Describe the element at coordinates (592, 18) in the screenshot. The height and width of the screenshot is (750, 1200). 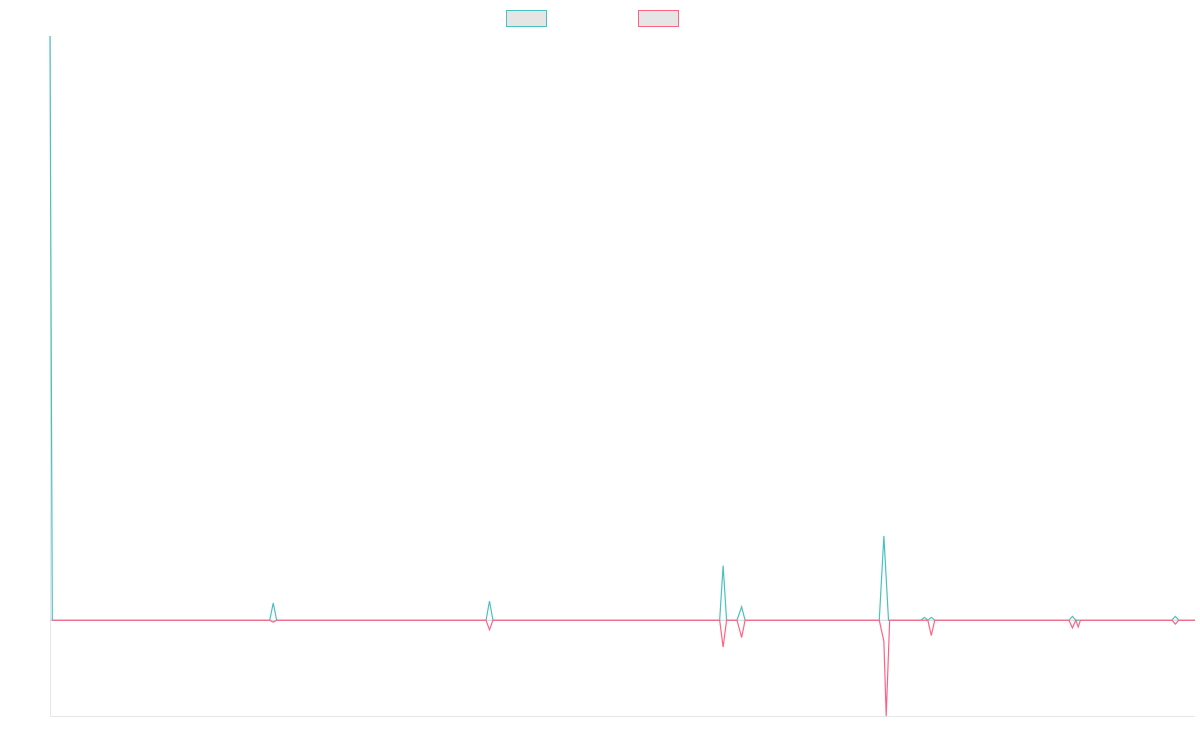
I see `legend` at that location.